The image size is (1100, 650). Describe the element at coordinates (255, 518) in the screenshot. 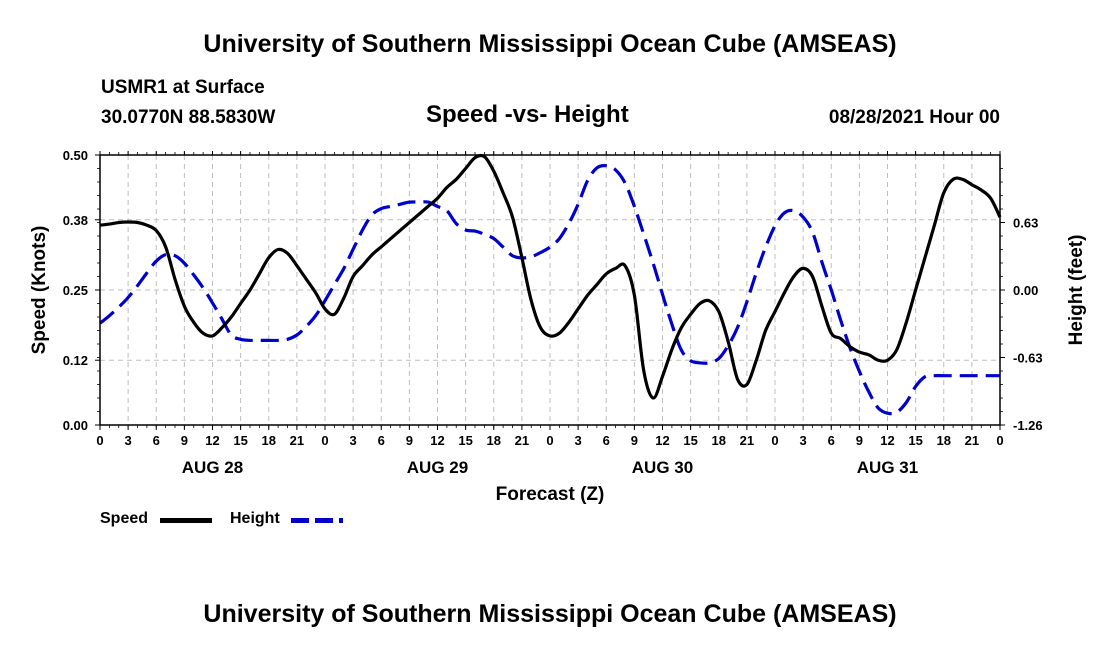

I see `legend-height-label: Height` at that location.